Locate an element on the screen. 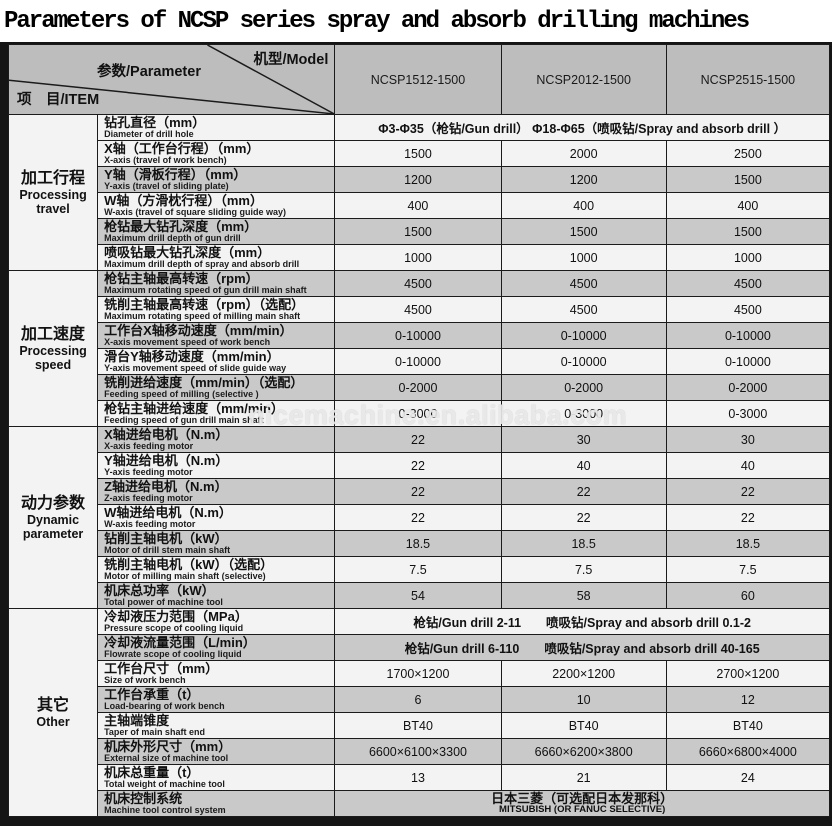 The width and height of the screenshot is (834, 832). value-cell: 21 is located at coordinates (583, 777).